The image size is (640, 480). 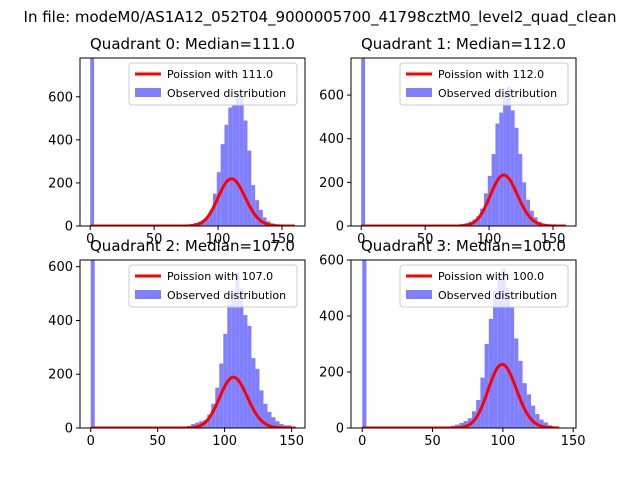 I want to click on x-tick-label: 100, so click(x=218, y=239).